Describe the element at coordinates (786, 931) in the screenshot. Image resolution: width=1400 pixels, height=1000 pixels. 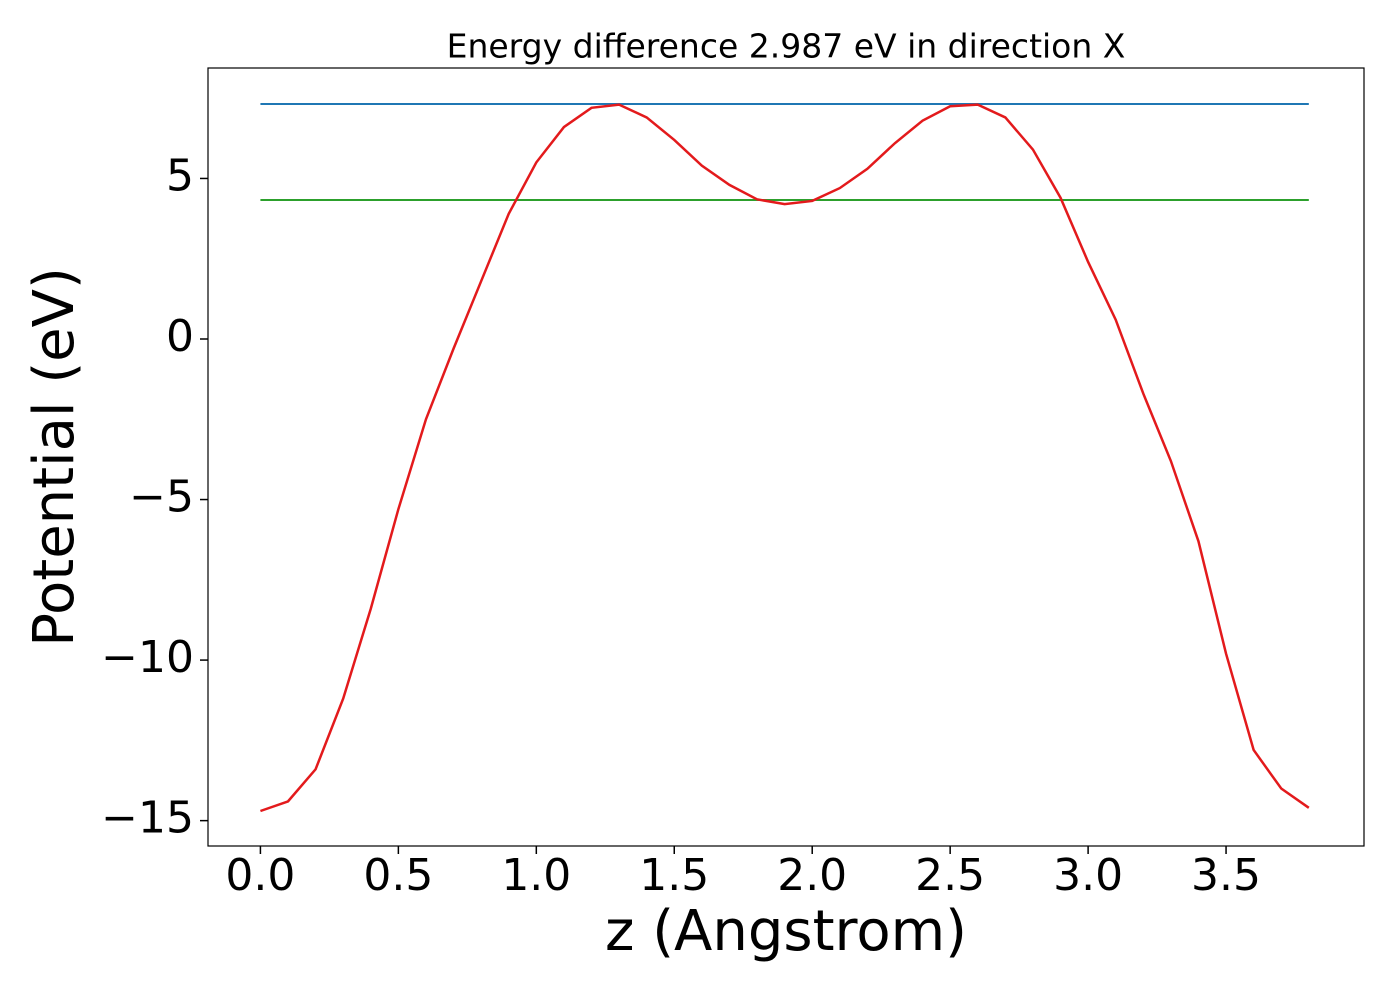
I see `x-axis-label: z (Angstrom)` at that location.